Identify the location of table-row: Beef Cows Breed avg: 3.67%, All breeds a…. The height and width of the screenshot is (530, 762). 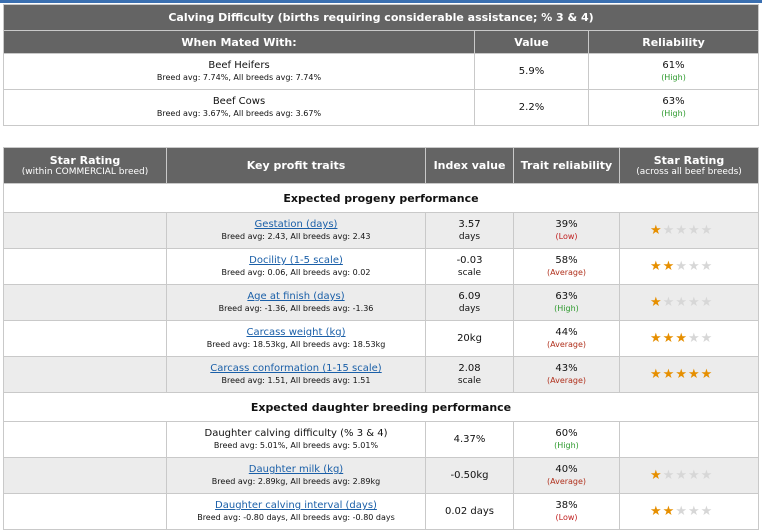
(381, 107).